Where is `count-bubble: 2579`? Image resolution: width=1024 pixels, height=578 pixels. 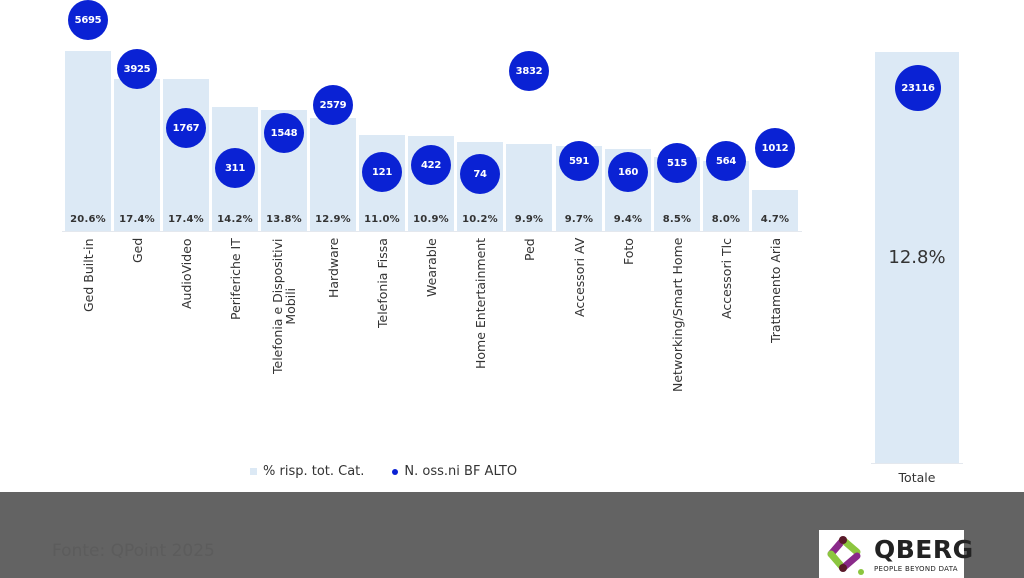 count-bubble: 2579 is located at coordinates (333, 105).